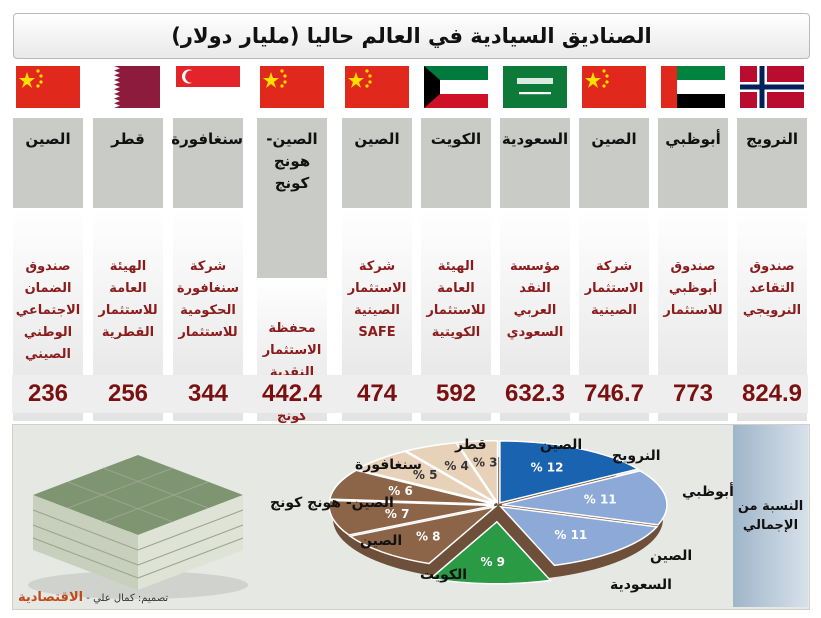 The height and width of the screenshot is (618, 821). I want to click on country-name: النرويج, so click(772, 163).